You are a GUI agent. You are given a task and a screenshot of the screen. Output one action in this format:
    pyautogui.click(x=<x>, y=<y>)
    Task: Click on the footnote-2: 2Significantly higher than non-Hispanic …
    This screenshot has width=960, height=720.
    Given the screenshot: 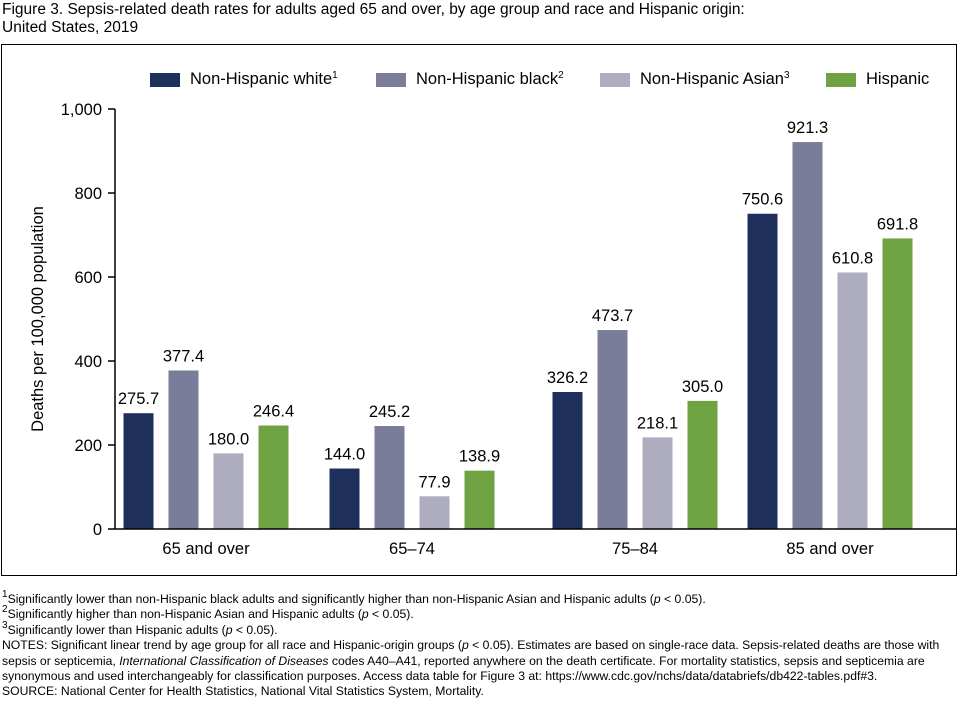 What is the action you would take?
    pyautogui.click(x=208, y=613)
    